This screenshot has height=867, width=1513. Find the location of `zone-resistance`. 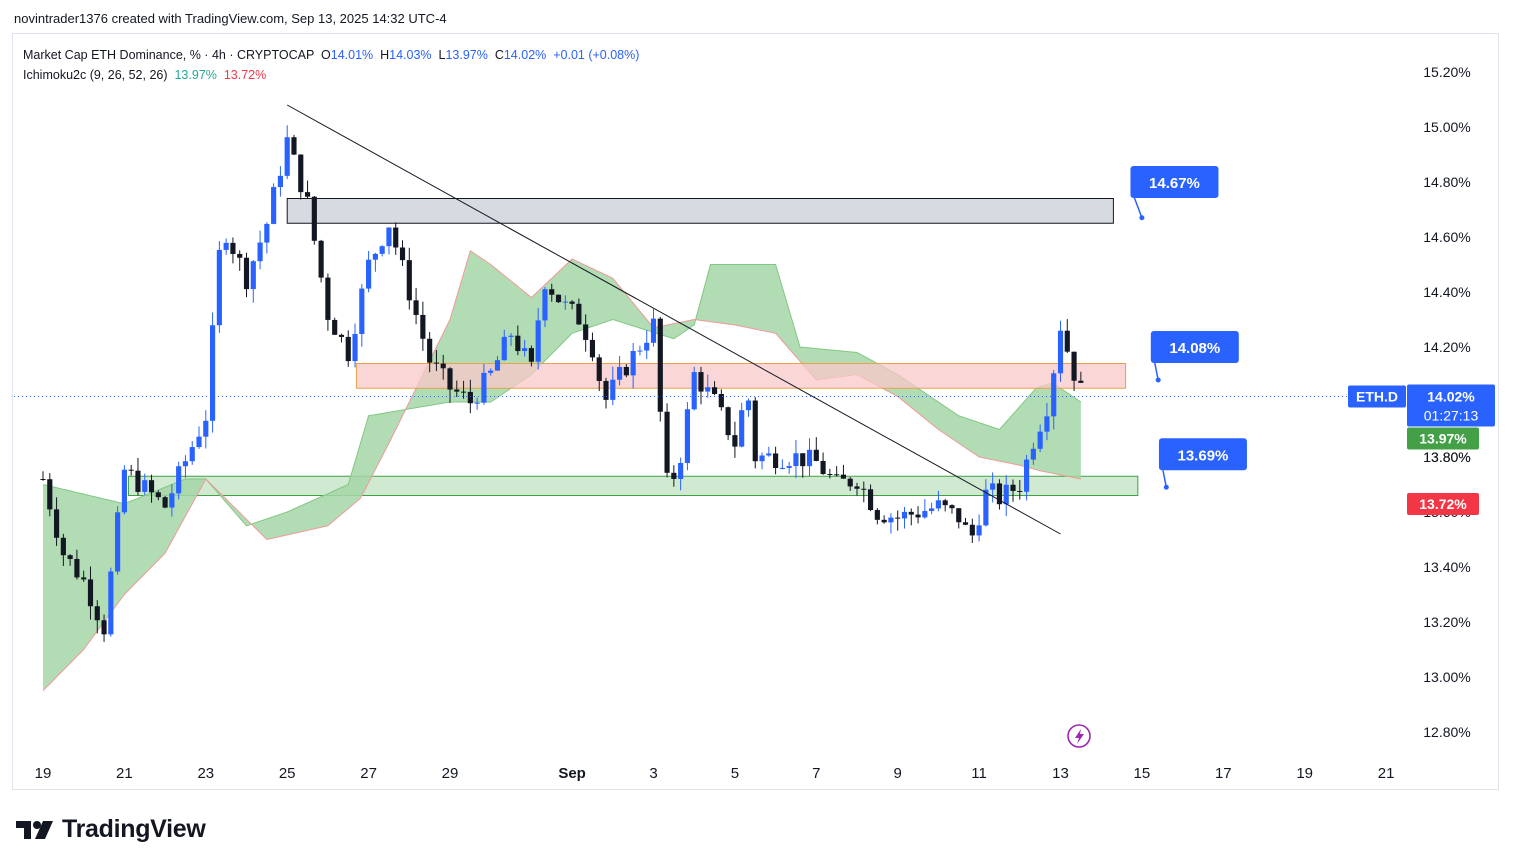

zone-resistance is located at coordinates (700, 211).